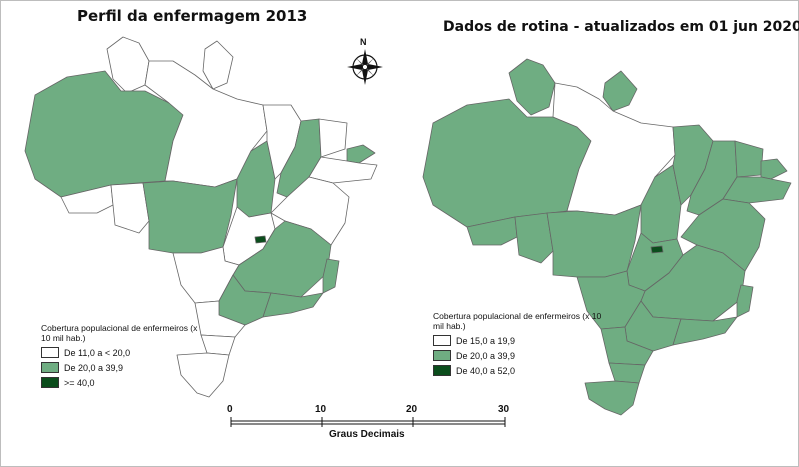 This screenshot has width=799, height=467. Describe the element at coordinates (774, 169) in the screenshot. I see `right-state-rio-grande-do-norte` at that location.